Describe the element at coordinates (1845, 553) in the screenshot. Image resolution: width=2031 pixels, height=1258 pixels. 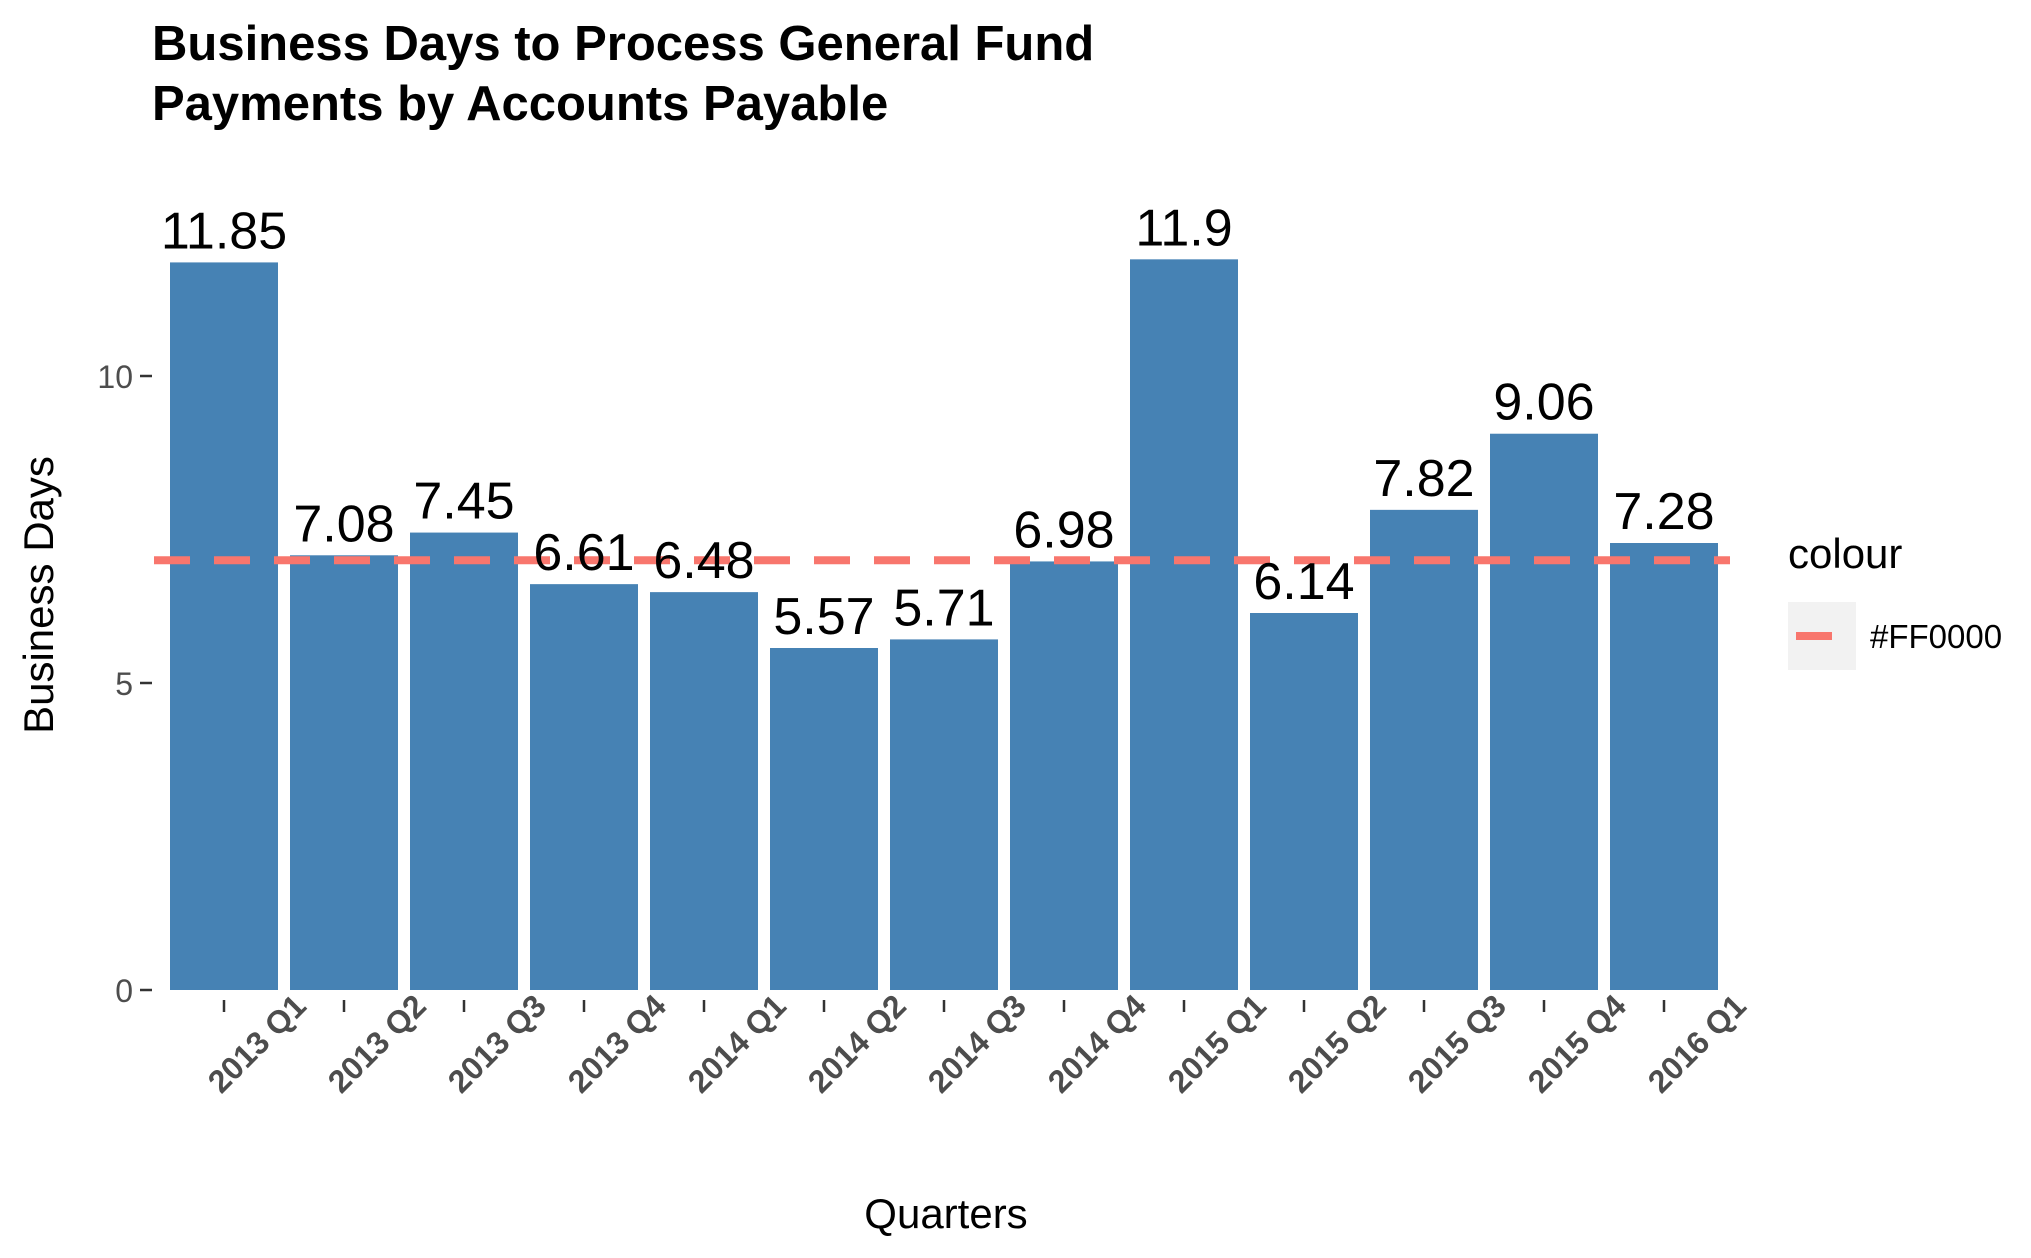
I see `legend-title: colour` at that location.